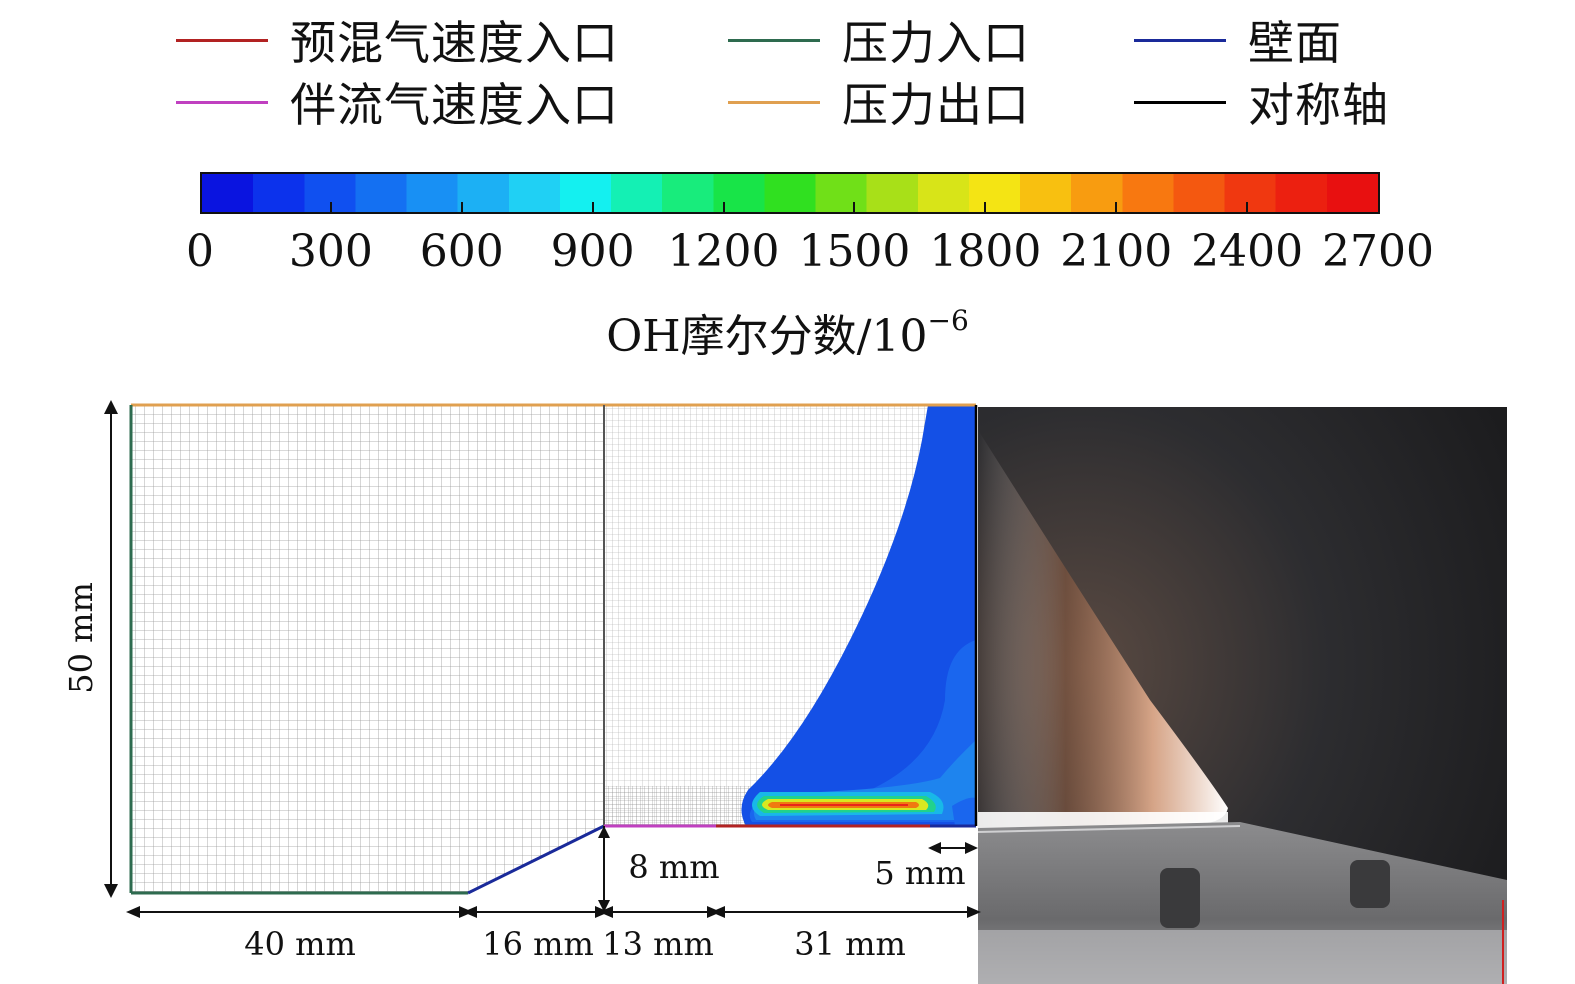  I want to click on dim-step-arrow-bottom, so click(604, 906).